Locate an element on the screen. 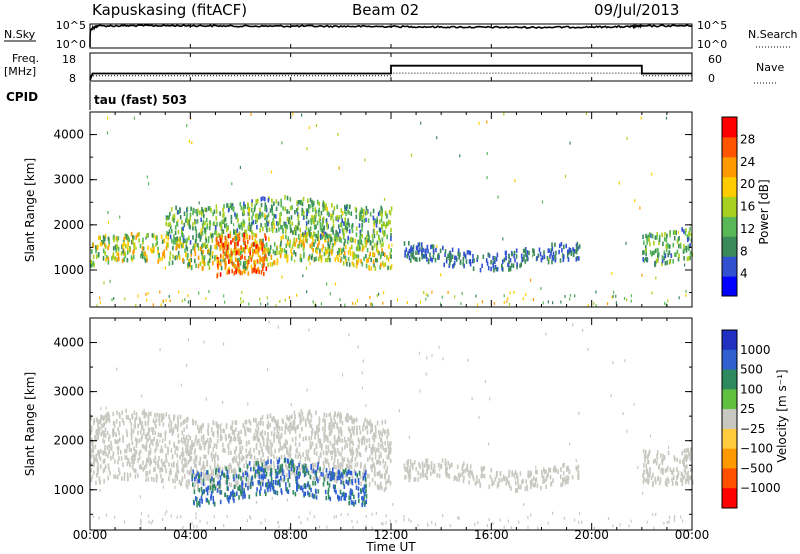  power-colorbar-label: Power [dB] is located at coordinates (764, 211).